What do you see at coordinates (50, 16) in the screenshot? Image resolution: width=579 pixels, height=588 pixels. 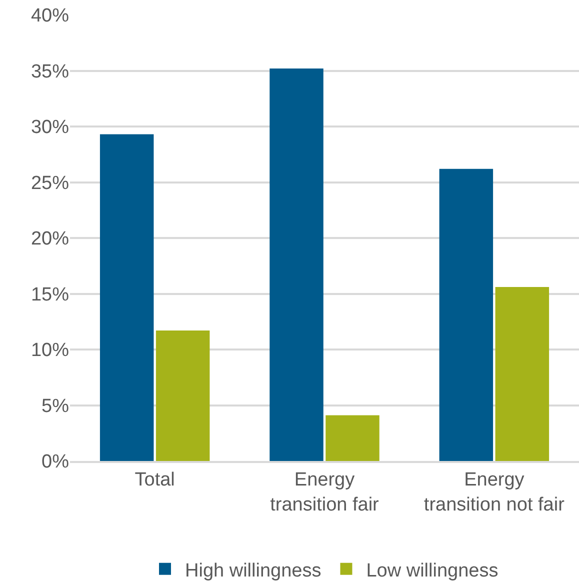 I see `y-tick-label: 40%` at bounding box center [50, 16].